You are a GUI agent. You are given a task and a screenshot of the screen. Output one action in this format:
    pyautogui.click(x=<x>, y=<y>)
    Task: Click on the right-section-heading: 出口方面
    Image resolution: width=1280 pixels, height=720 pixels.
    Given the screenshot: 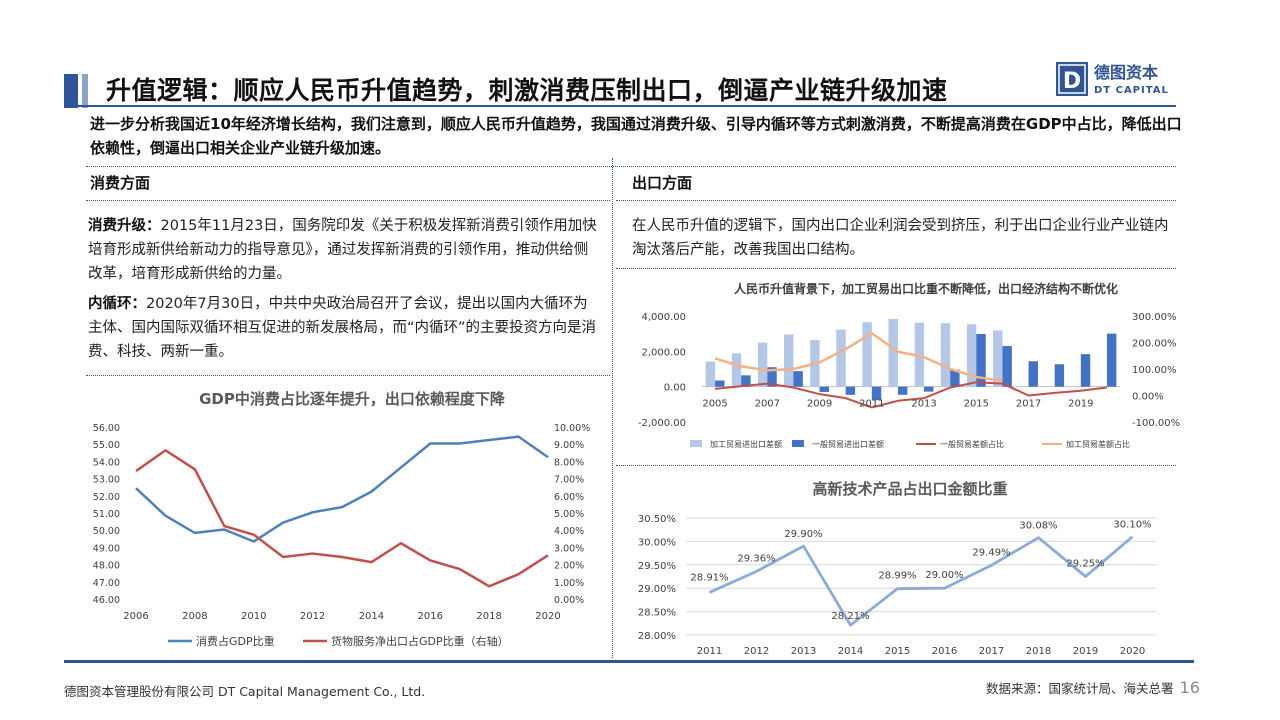 What is the action you would take?
    pyautogui.click(x=662, y=183)
    